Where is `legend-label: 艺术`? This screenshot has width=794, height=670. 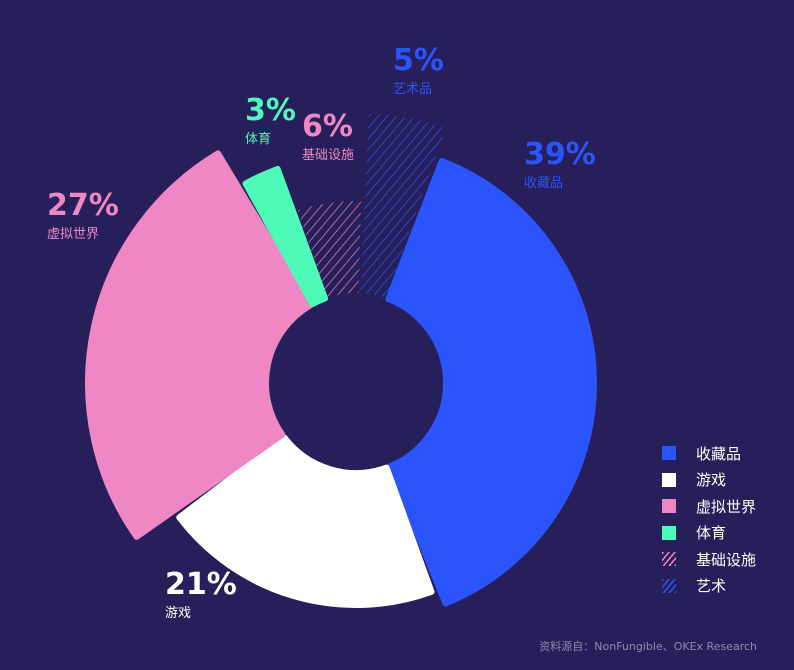 legend-label: 艺术 is located at coordinates (711, 586).